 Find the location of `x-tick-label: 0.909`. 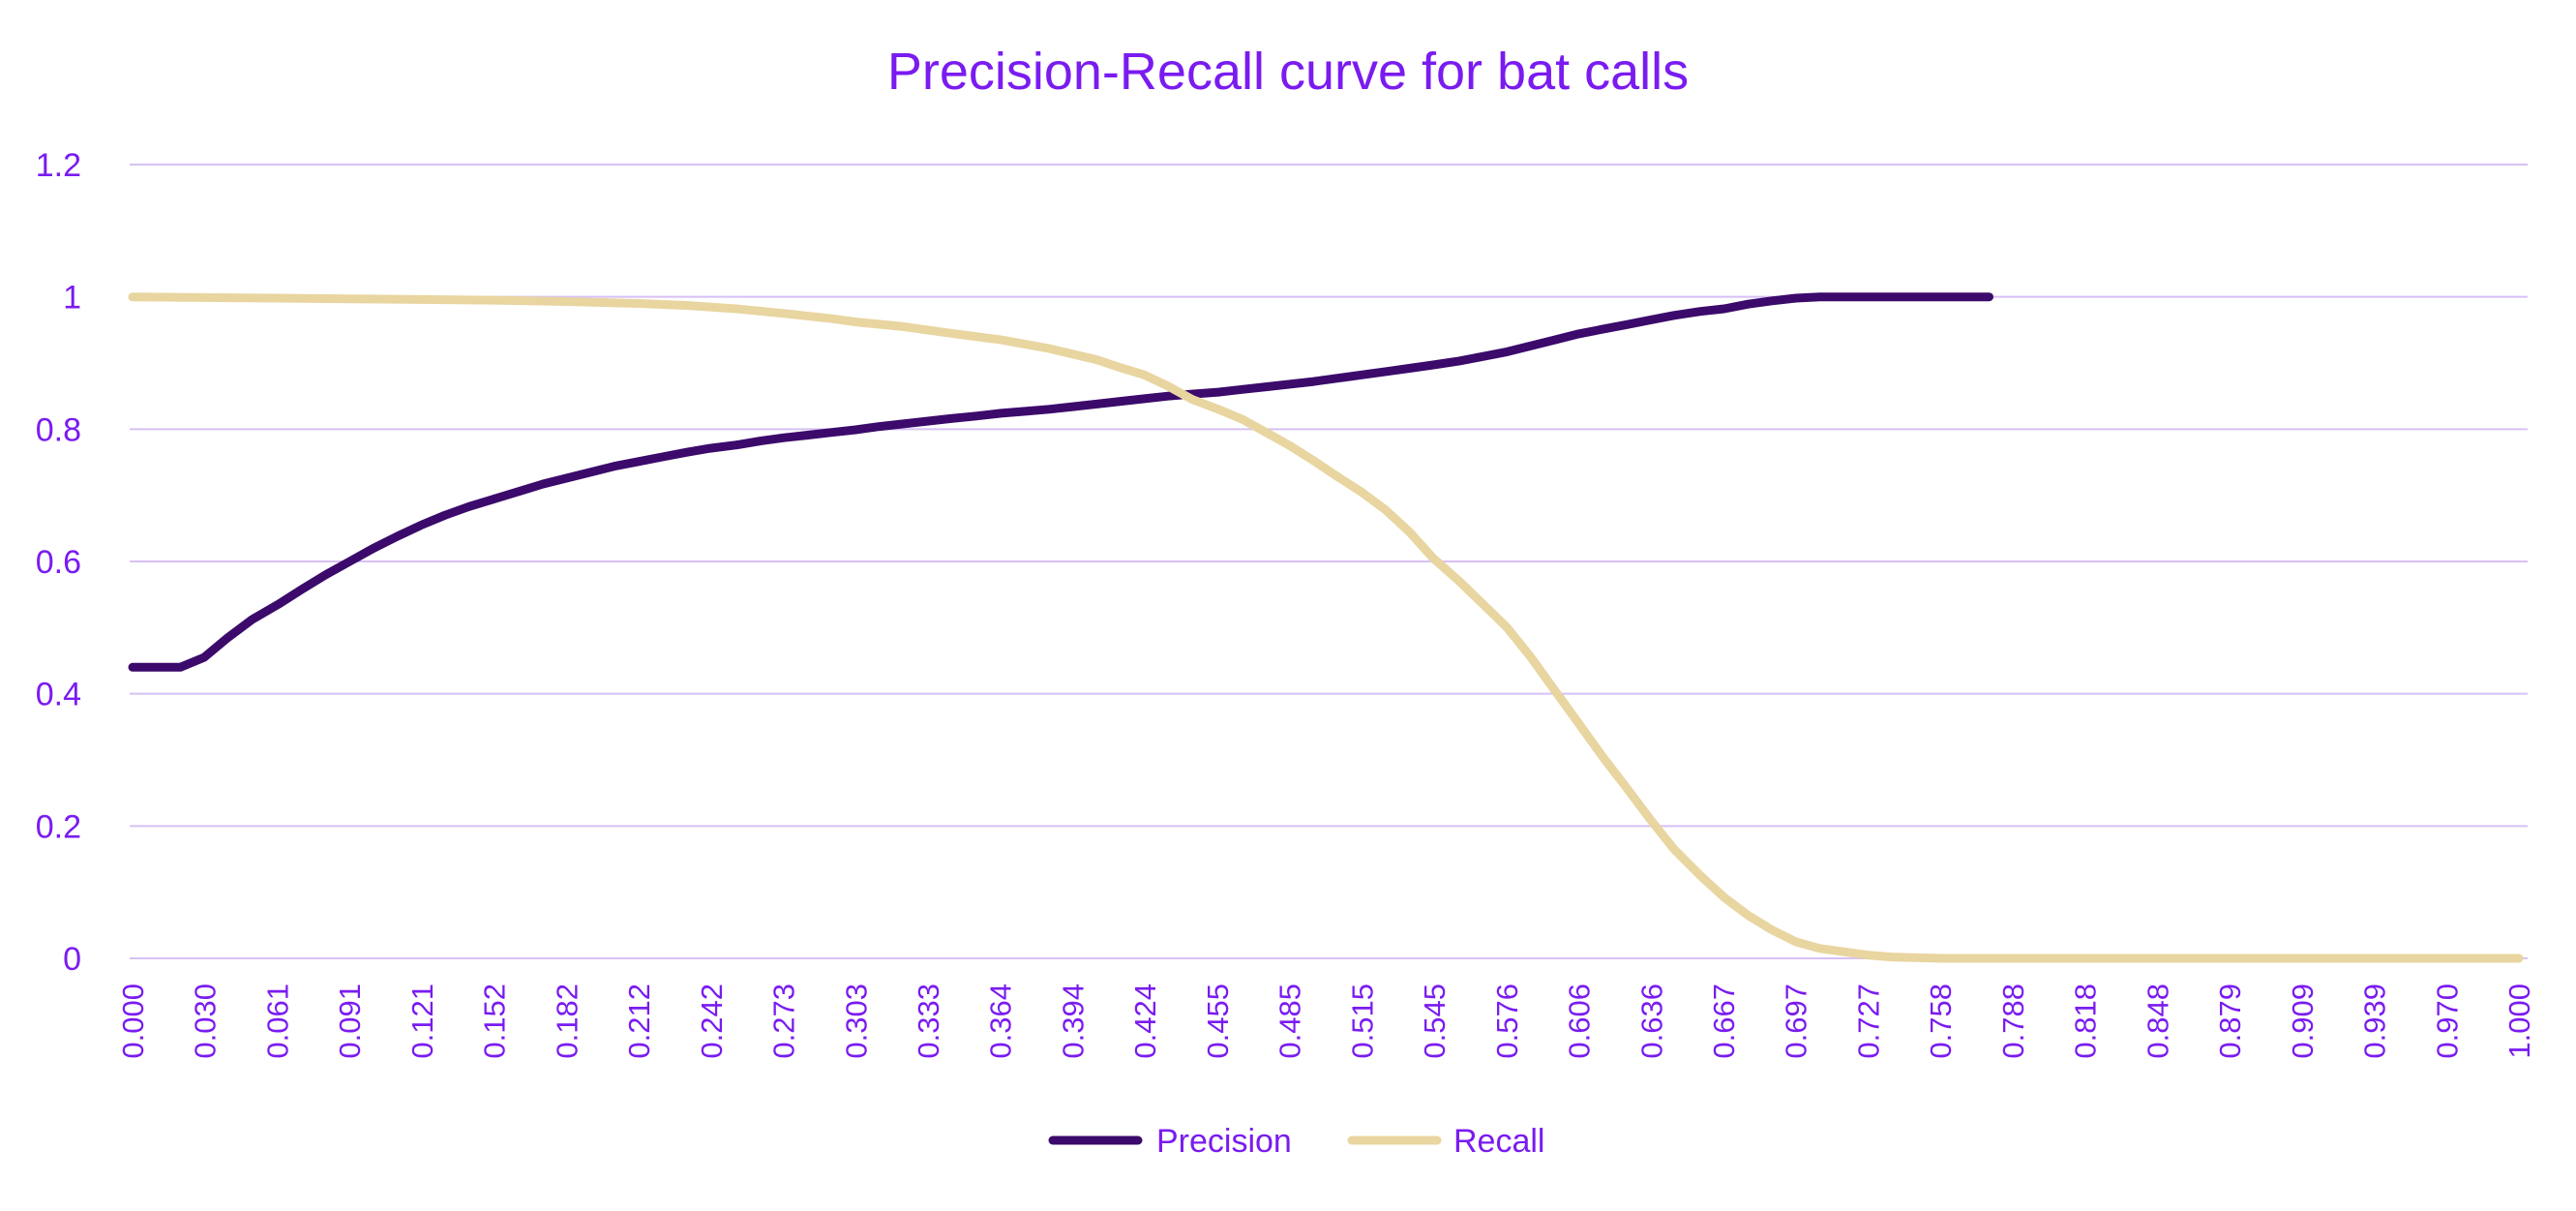

x-tick-label: 0.909 is located at coordinates (2303, 1021).